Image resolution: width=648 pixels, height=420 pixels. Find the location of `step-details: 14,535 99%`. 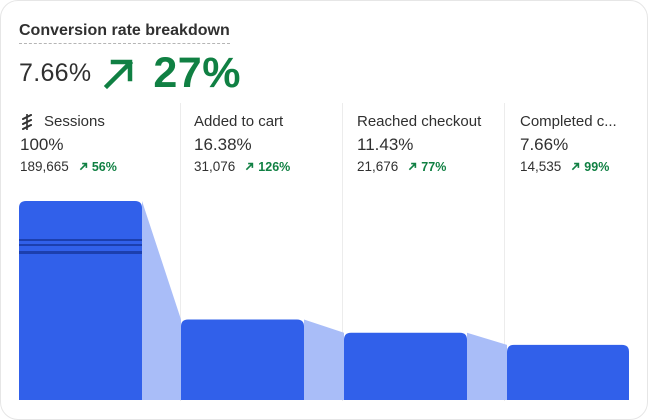

step-details: 14,535 99% is located at coordinates (568, 166).